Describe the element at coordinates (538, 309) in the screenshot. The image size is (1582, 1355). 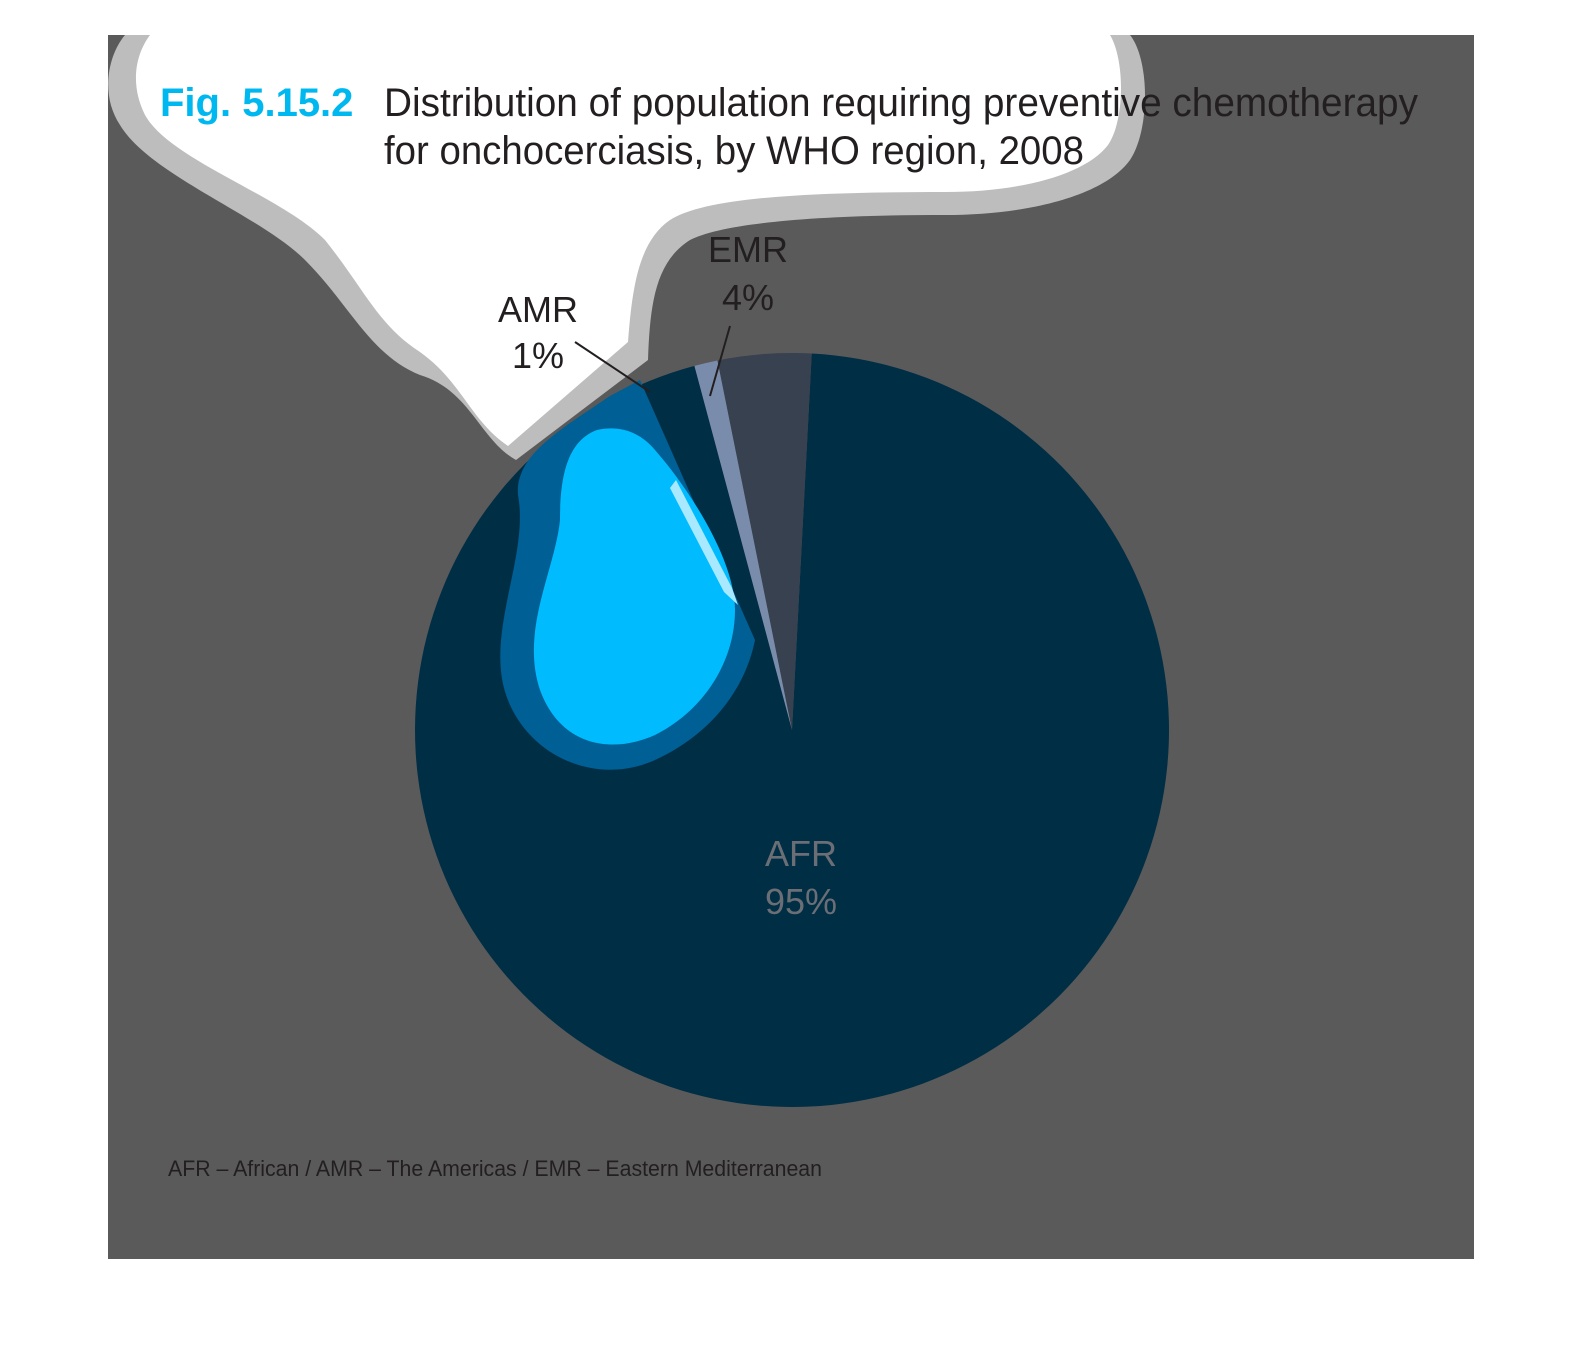
I see `label-amr-name: AMR` at that location.